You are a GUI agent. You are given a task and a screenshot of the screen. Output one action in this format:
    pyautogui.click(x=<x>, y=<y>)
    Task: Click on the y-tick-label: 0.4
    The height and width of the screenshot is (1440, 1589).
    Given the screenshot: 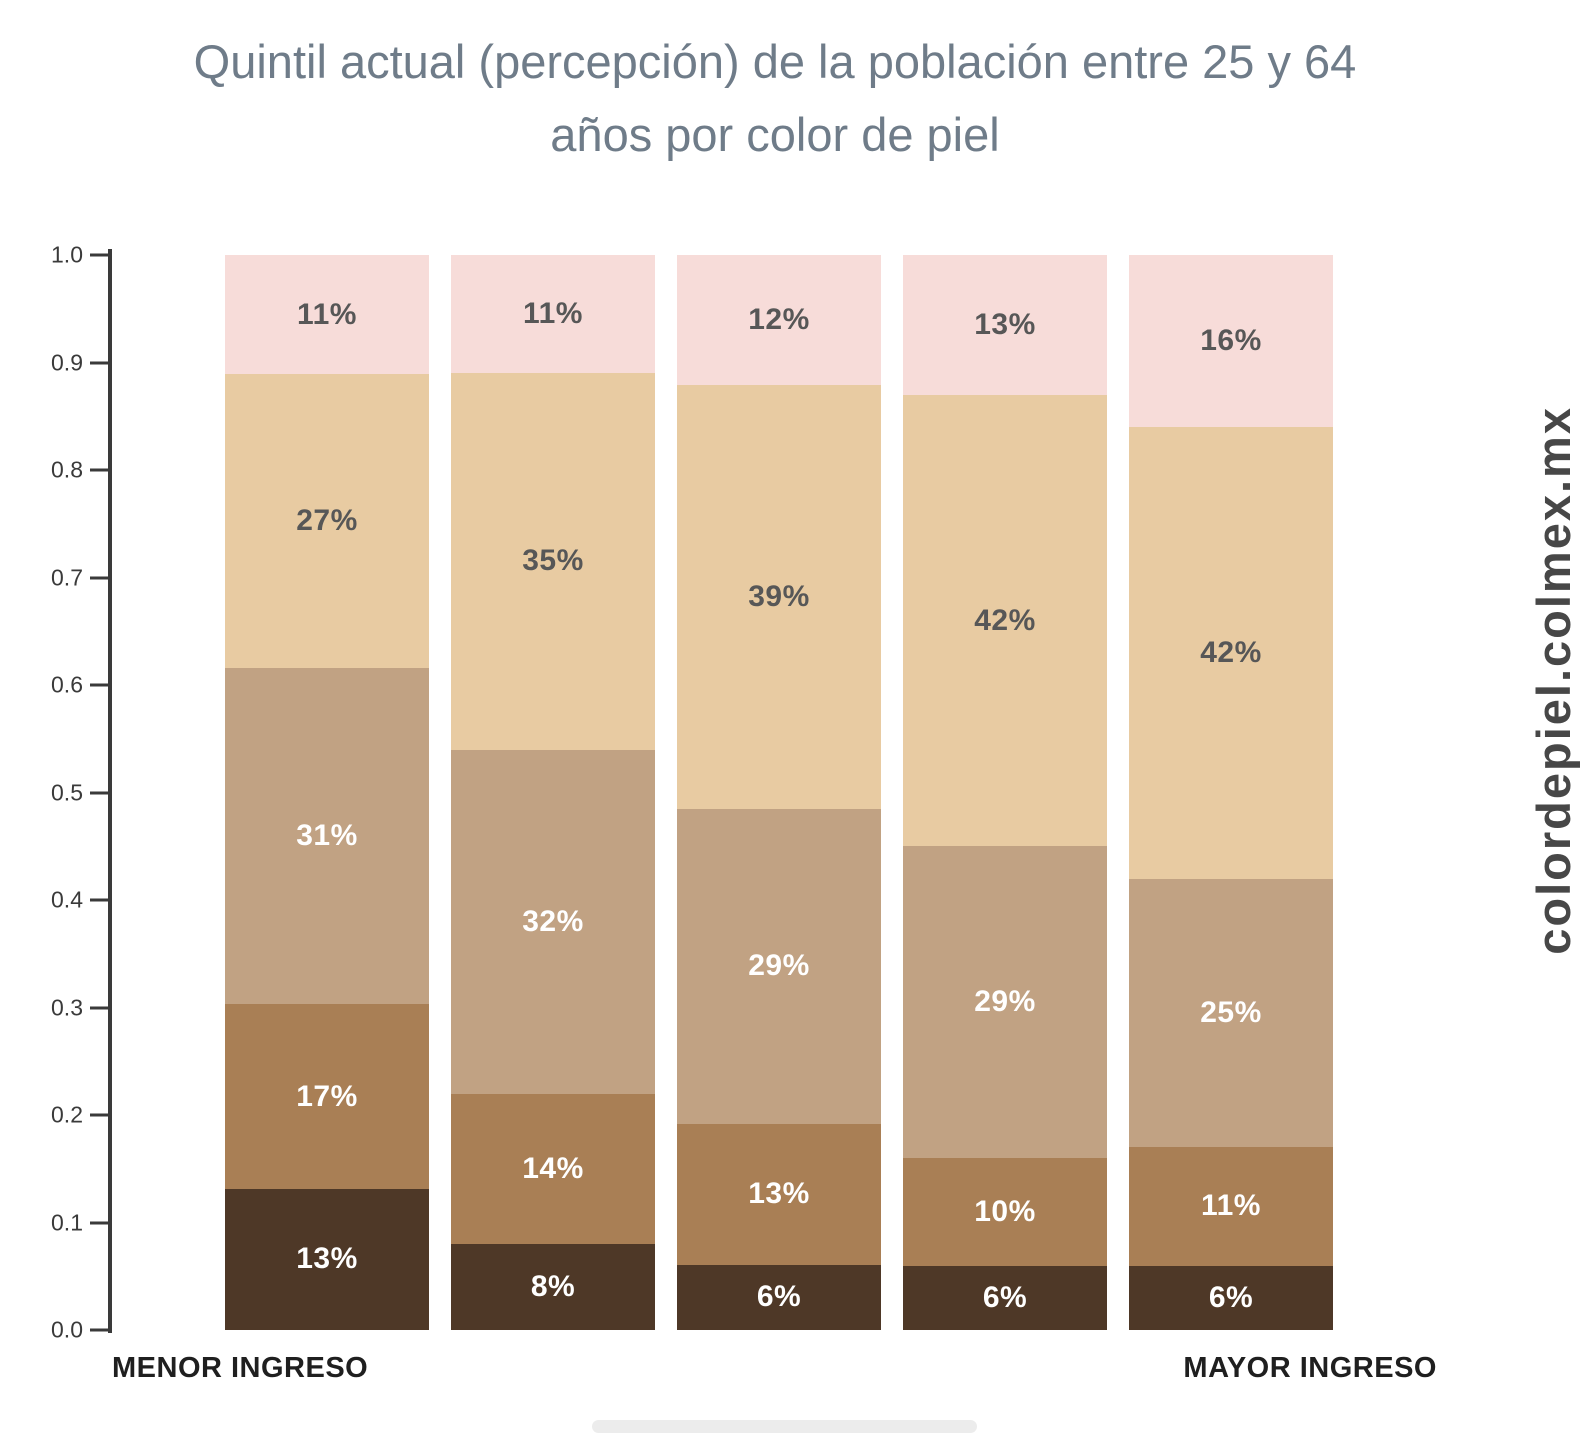 What is the action you would take?
    pyautogui.click(x=67, y=899)
    